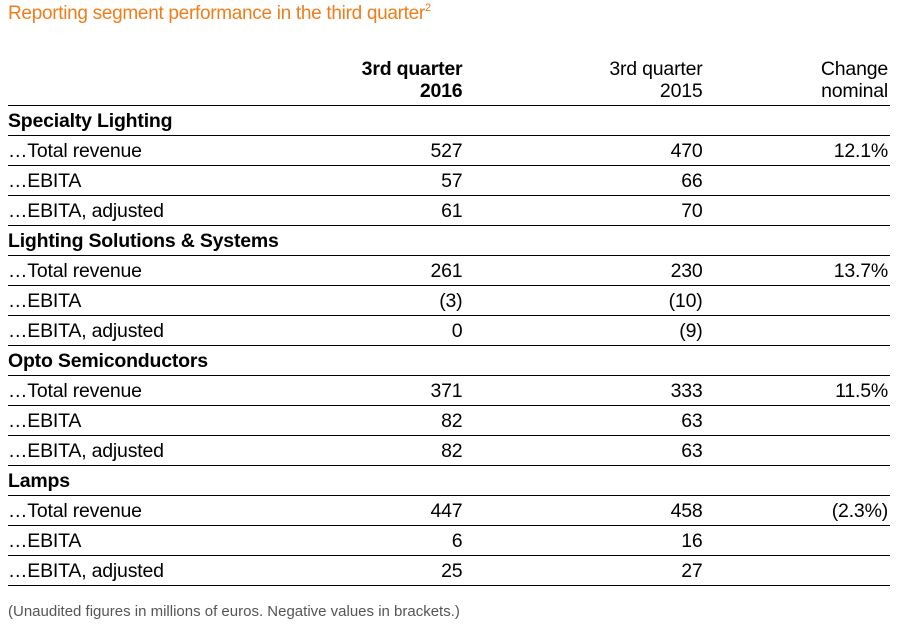 The image size is (913, 632). I want to click on table-row: …EBITA, adjusted 0 (9), so click(449, 330).